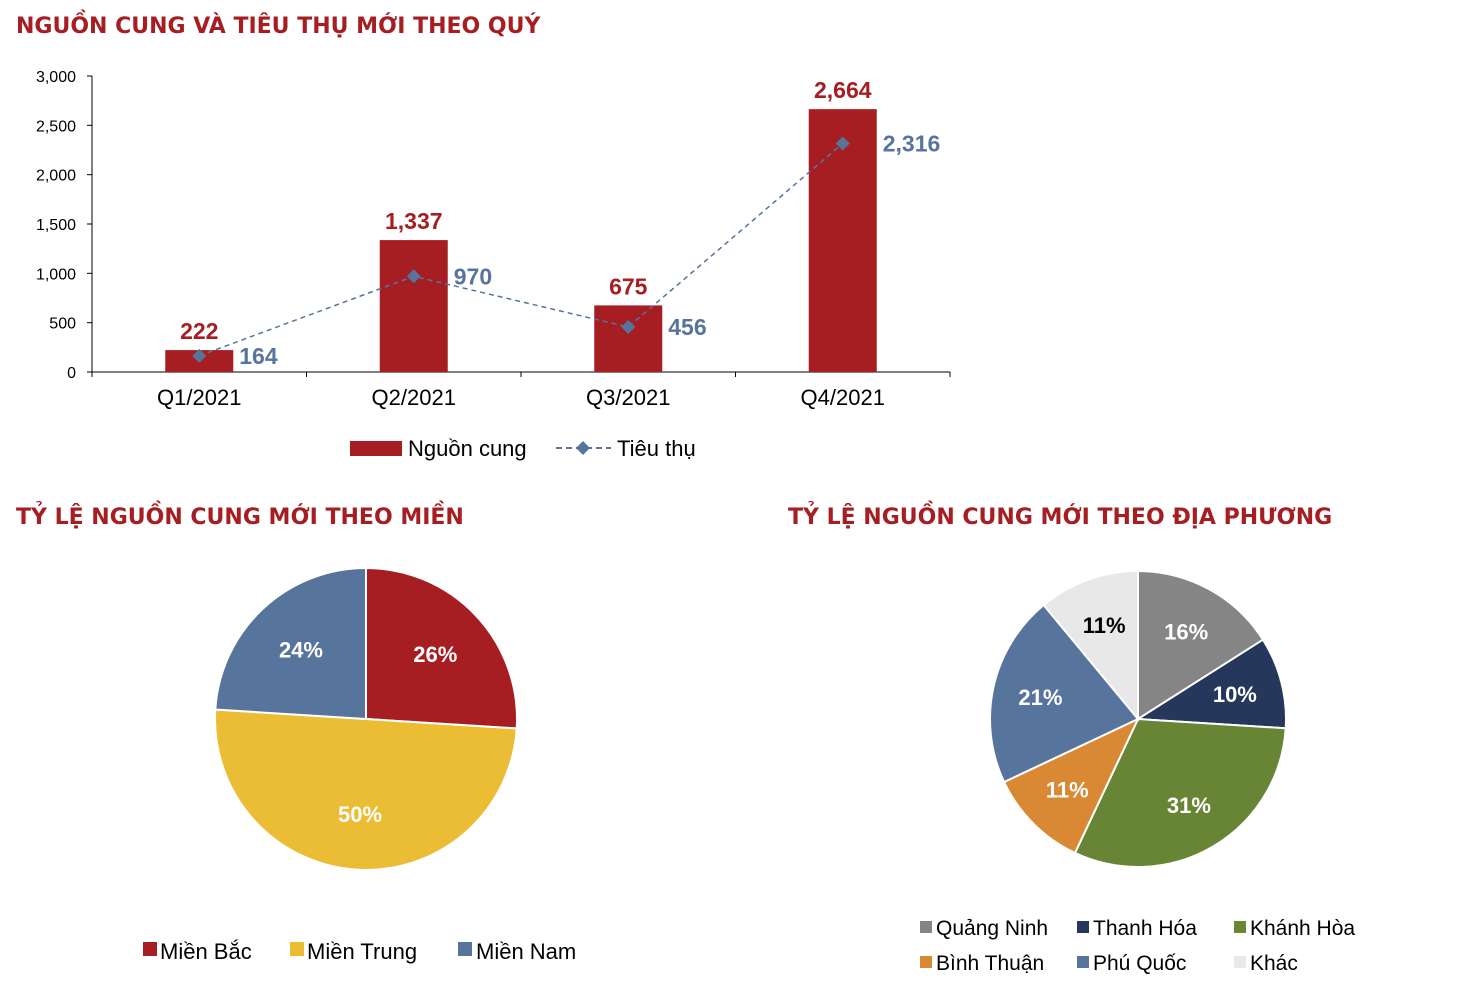 The height and width of the screenshot is (991, 1478). I want to click on legend-supply-swatch, so click(376, 448).